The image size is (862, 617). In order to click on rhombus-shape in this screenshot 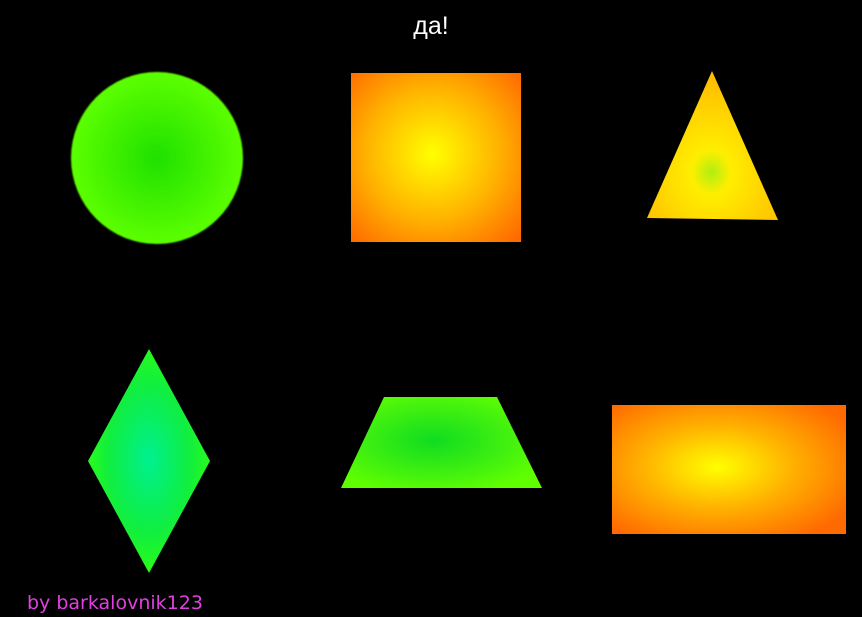, I will do `click(149, 461)`.